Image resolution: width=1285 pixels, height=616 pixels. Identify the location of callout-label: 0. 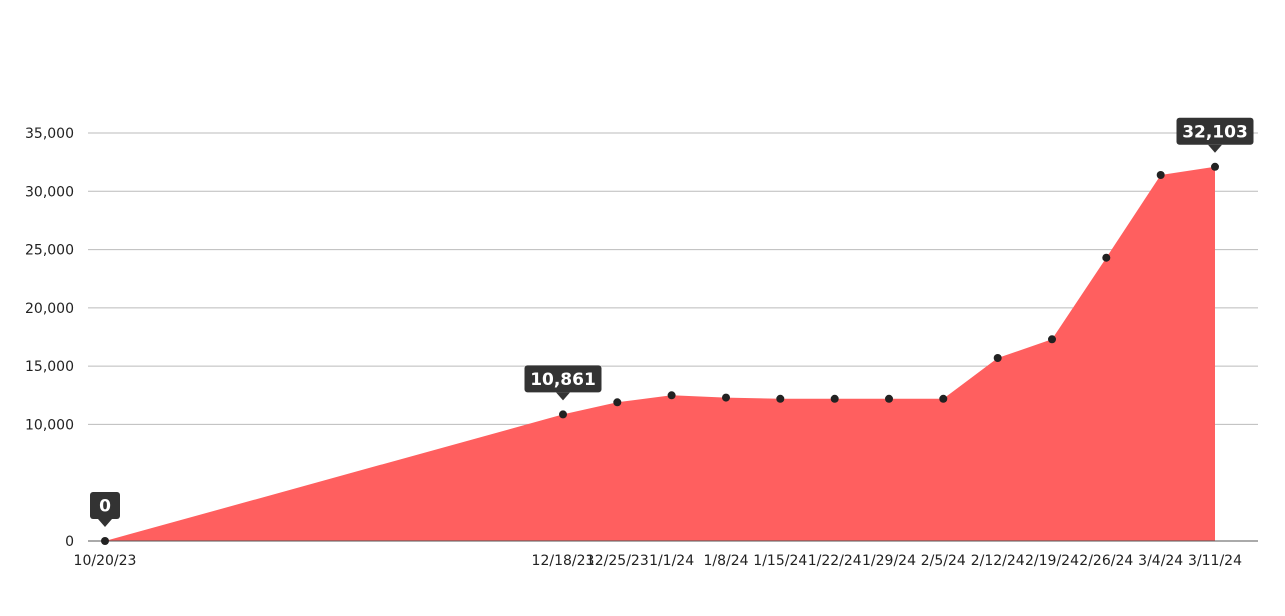
(105, 507).